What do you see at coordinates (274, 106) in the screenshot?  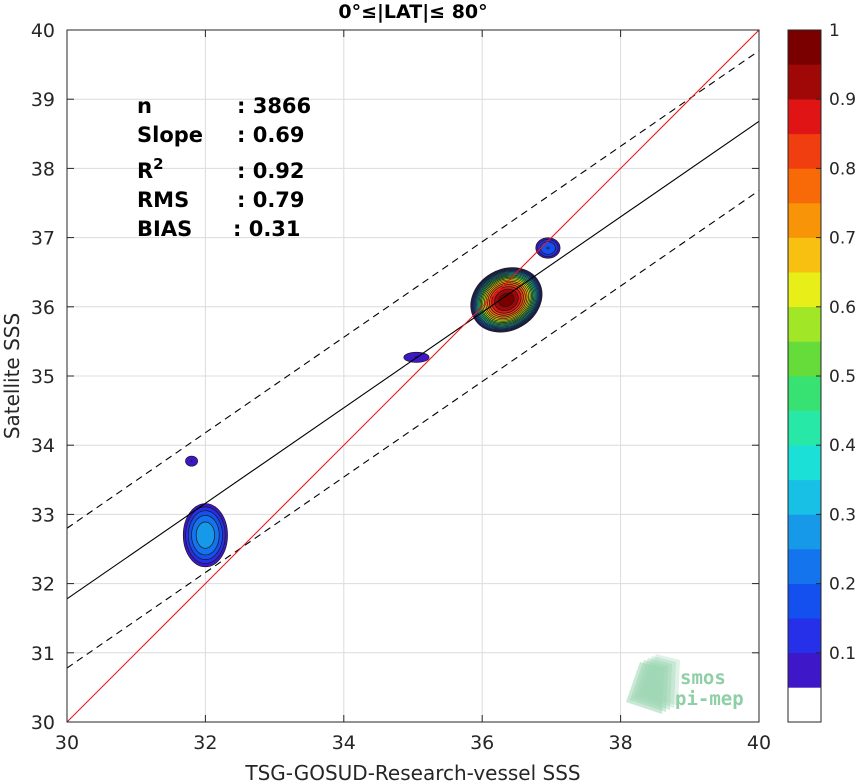 I see `stat-value: : 3866` at bounding box center [274, 106].